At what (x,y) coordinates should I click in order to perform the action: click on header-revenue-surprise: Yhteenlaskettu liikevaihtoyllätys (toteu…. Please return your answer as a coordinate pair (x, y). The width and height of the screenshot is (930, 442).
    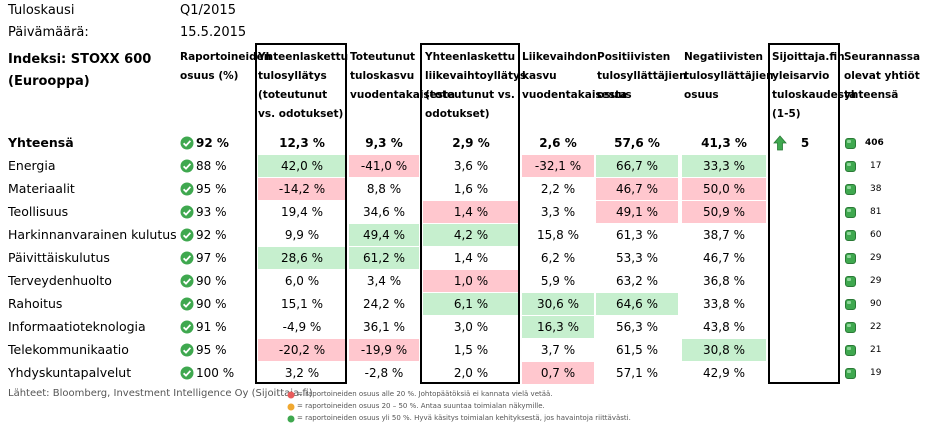
    Looking at the image, I should click on (476, 85).